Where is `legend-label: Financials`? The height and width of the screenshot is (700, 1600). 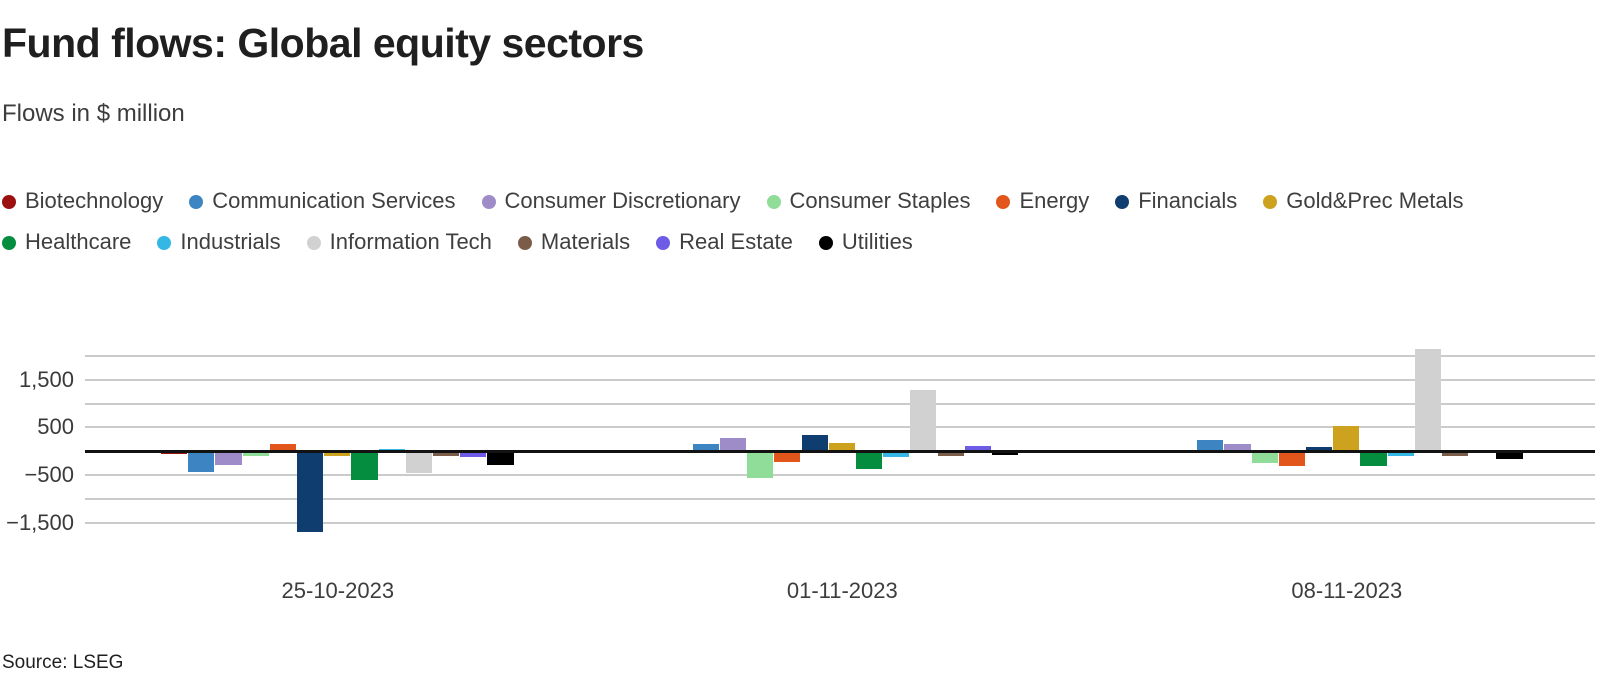
legend-label: Financials is located at coordinates (1188, 200).